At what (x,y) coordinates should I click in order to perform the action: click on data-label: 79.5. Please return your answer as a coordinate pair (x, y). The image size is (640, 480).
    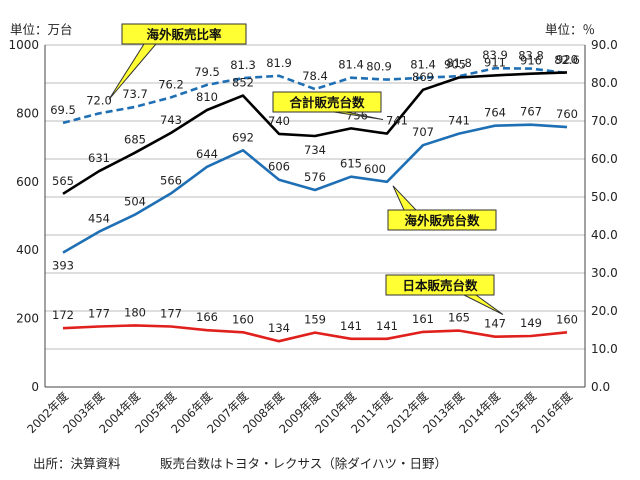
    Looking at the image, I should click on (207, 72).